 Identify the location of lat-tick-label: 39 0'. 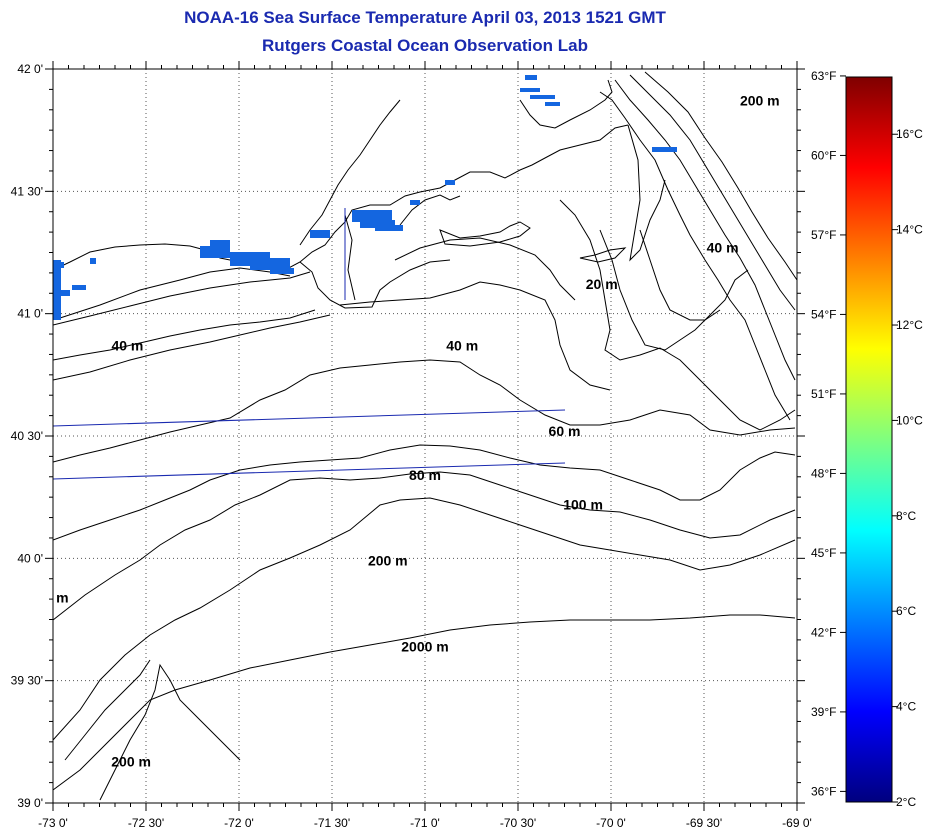
(30, 803).